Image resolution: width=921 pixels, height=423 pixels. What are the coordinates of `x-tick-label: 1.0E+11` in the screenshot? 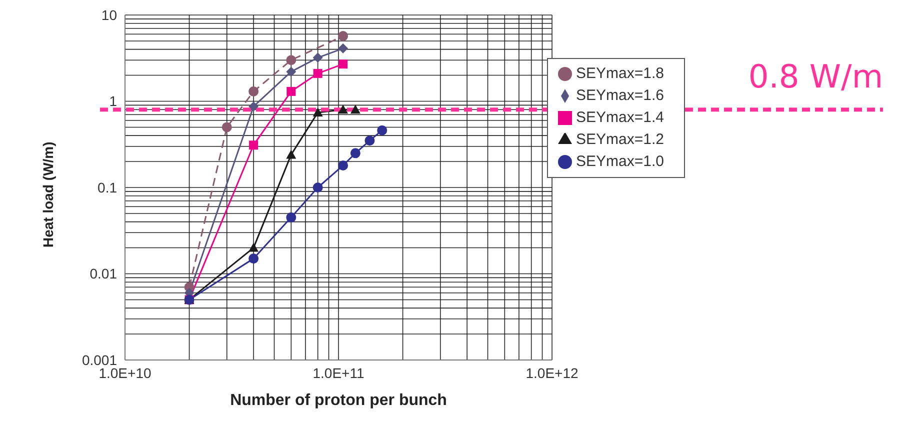 It's located at (338, 372).